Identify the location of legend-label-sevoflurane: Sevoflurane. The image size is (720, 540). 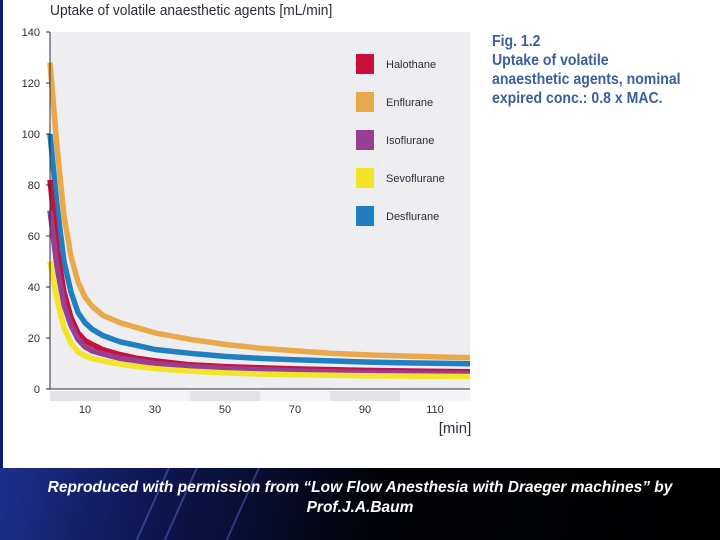
(415, 179).